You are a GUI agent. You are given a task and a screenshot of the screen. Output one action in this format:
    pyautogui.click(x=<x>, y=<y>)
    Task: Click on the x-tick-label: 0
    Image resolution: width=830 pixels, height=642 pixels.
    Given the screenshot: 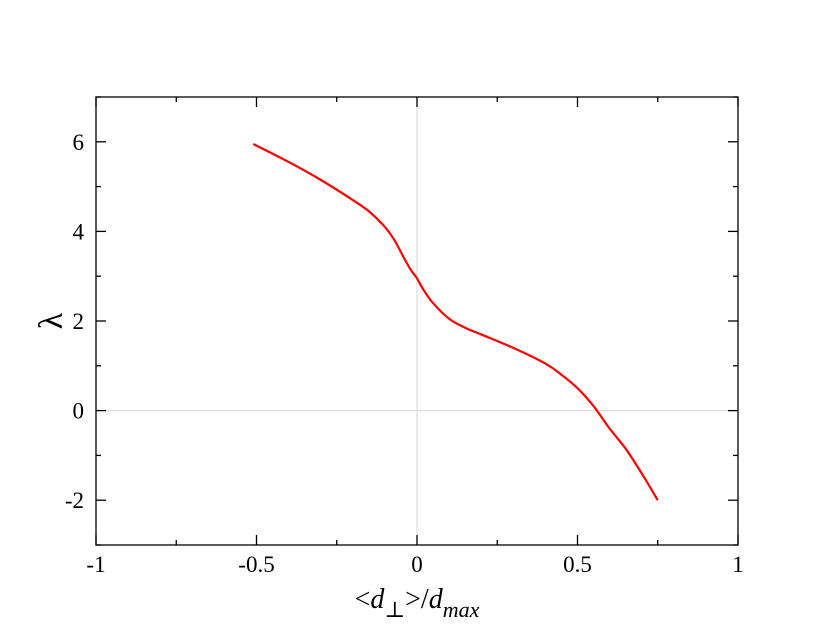 What is the action you would take?
    pyautogui.click(x=417, y=564)
    